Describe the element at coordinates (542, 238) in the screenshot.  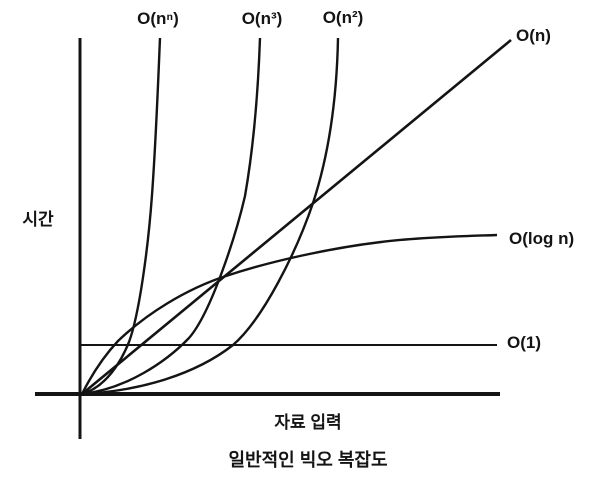
I see `curve-label-o-log-n: O(log n)` at that location.